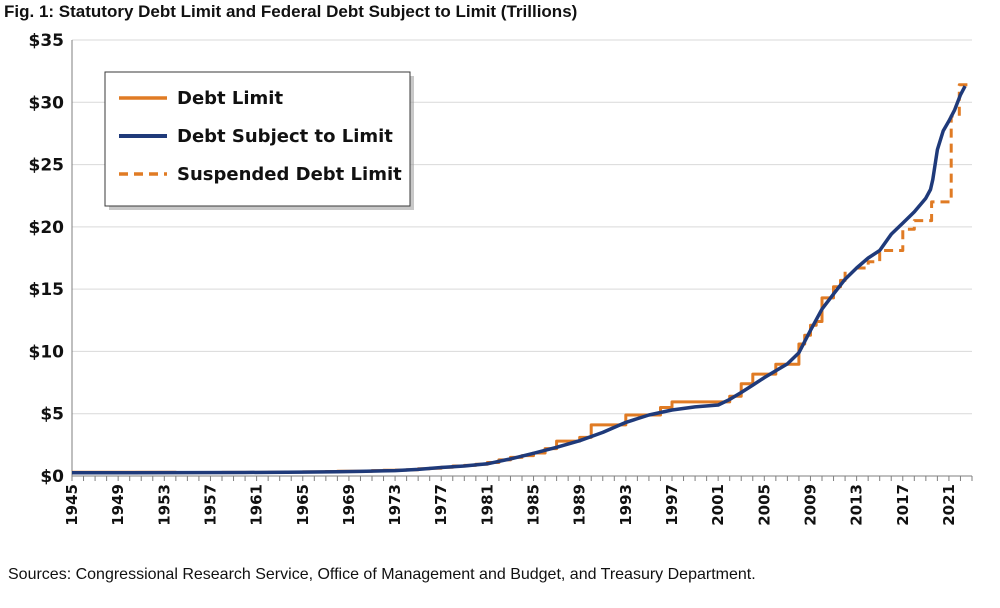  Describe the element at coordinates (718, 505) in the screenshot. I see `x-tick-label: 2001` at that location.